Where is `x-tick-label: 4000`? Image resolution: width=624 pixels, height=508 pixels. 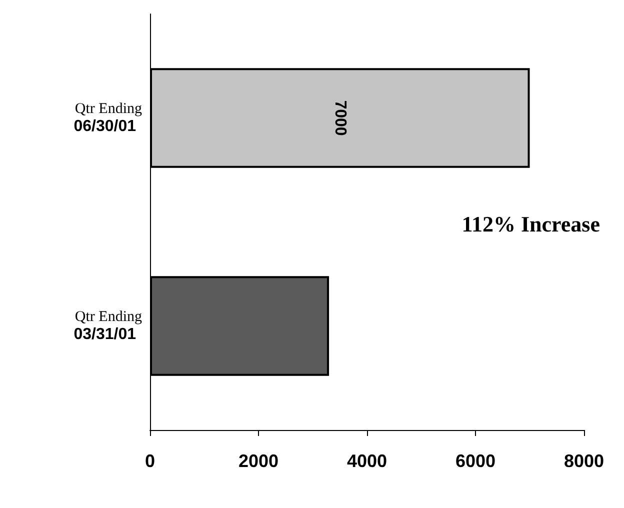
x-tick-label: 4000 is located at coordinates (367, 461).